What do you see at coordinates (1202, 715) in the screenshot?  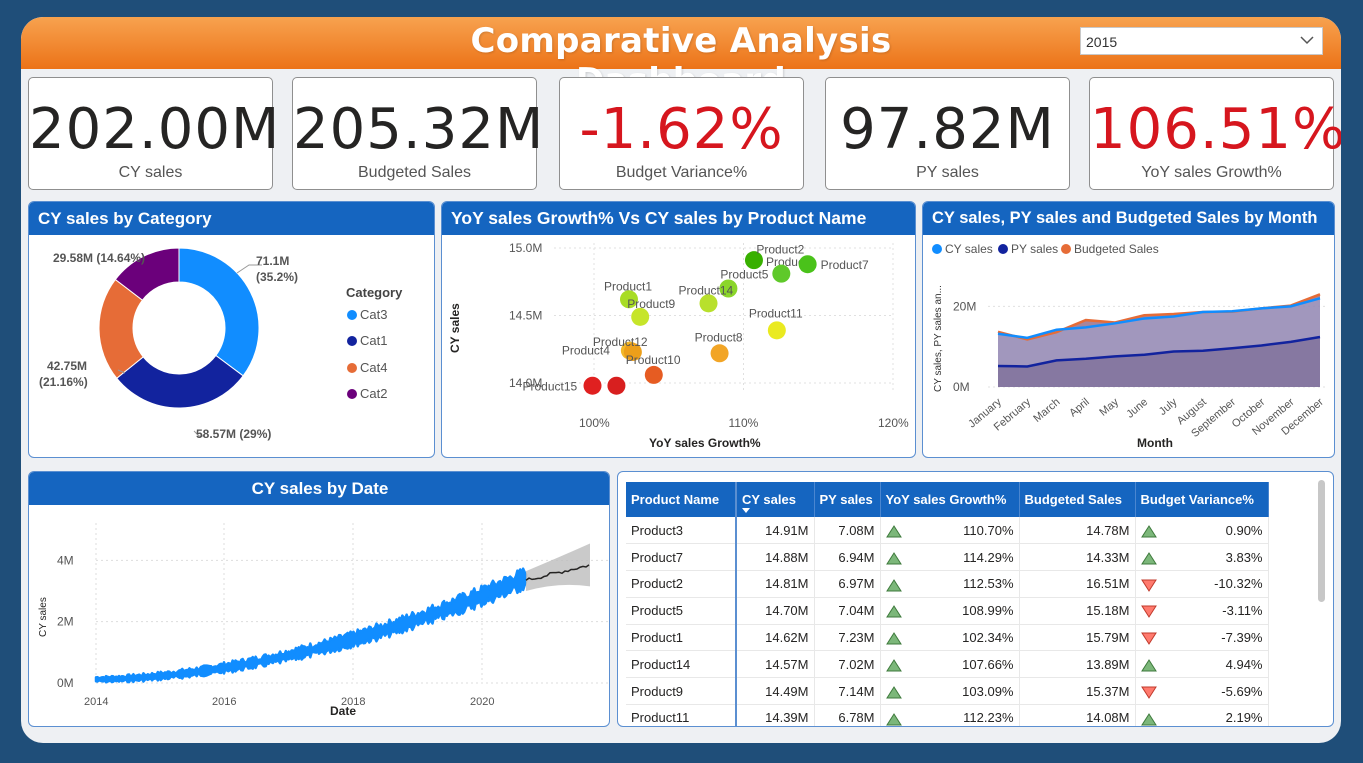 I see `cell-budget-variance: 2.19%` at bounding box center [1202, 715].